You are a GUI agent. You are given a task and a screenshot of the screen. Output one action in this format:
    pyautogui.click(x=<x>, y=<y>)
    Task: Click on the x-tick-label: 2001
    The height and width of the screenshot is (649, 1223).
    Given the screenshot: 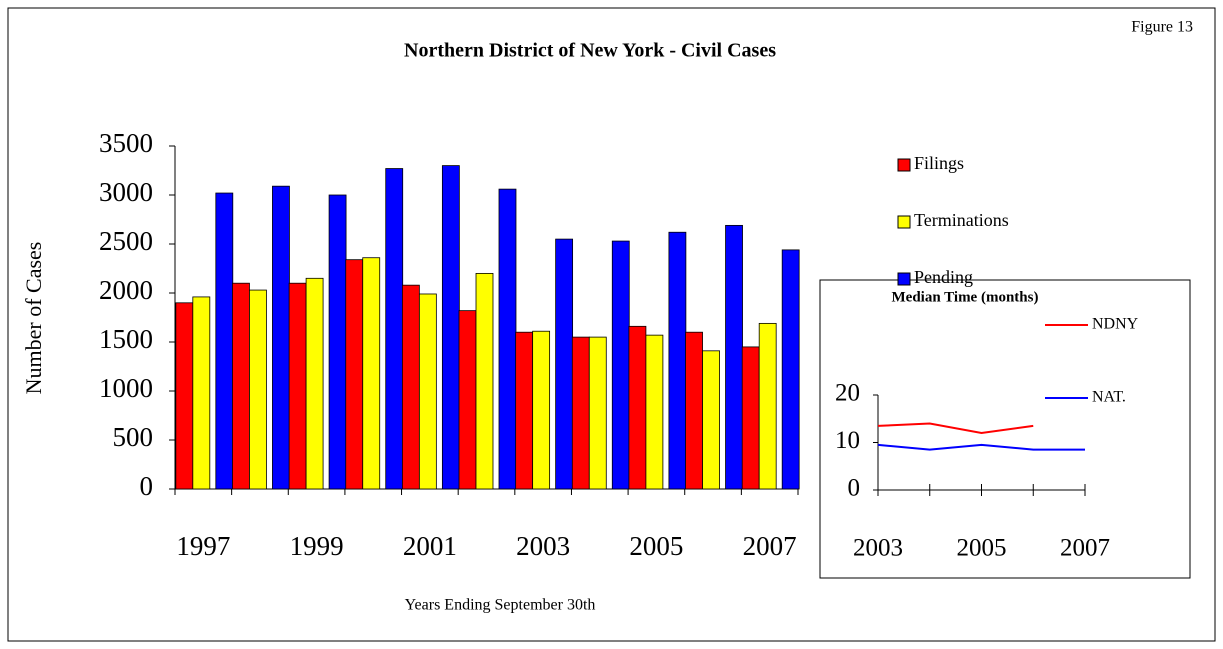 What is the action you would take?
    pyautogui.click(x=430, y=546)
    